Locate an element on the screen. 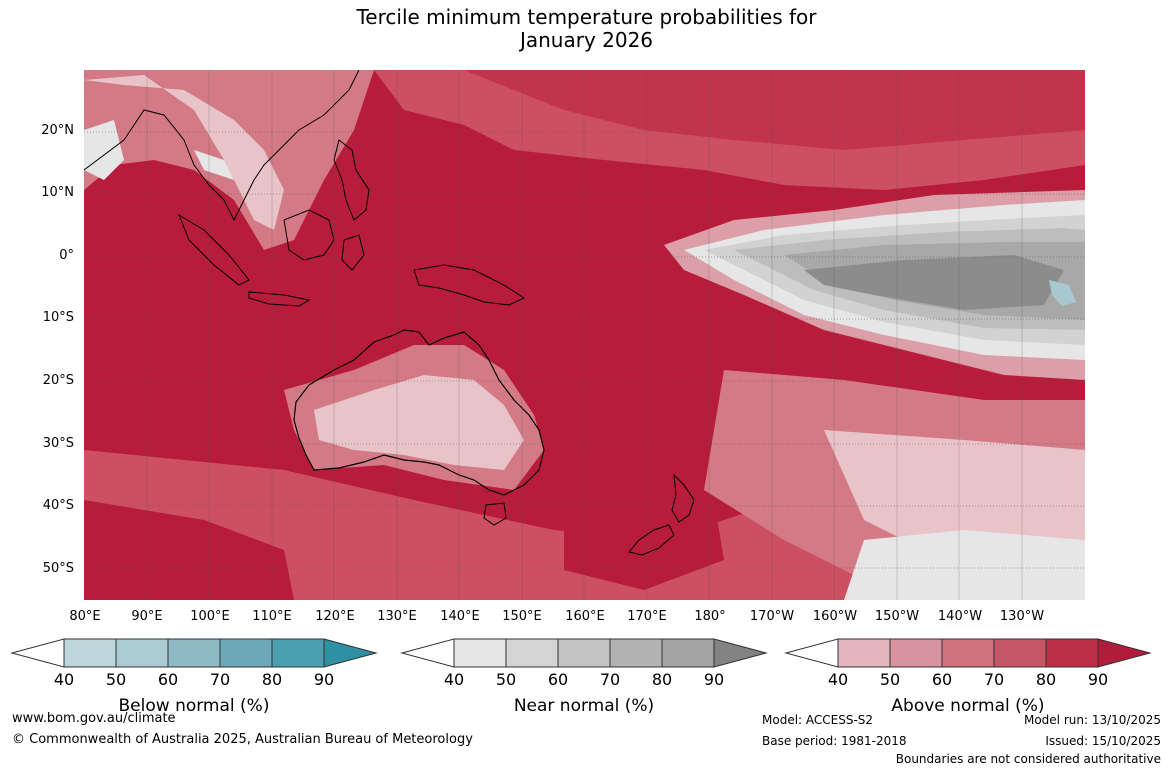 This screenshot has height=770, width=1173. above-tick-80: 80 is located at coordinates (1046, 679).